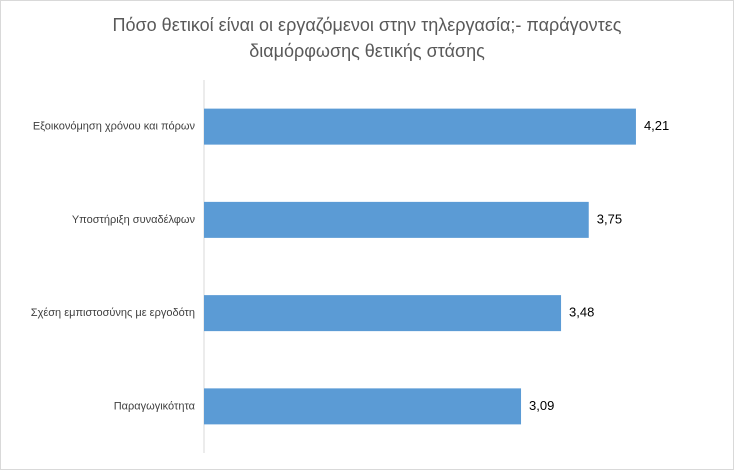 This screenshot has height=470, width=734. Describe the element at coordinates (581, 312) in the screenshot. I see `data-label: 3,48` at that location.